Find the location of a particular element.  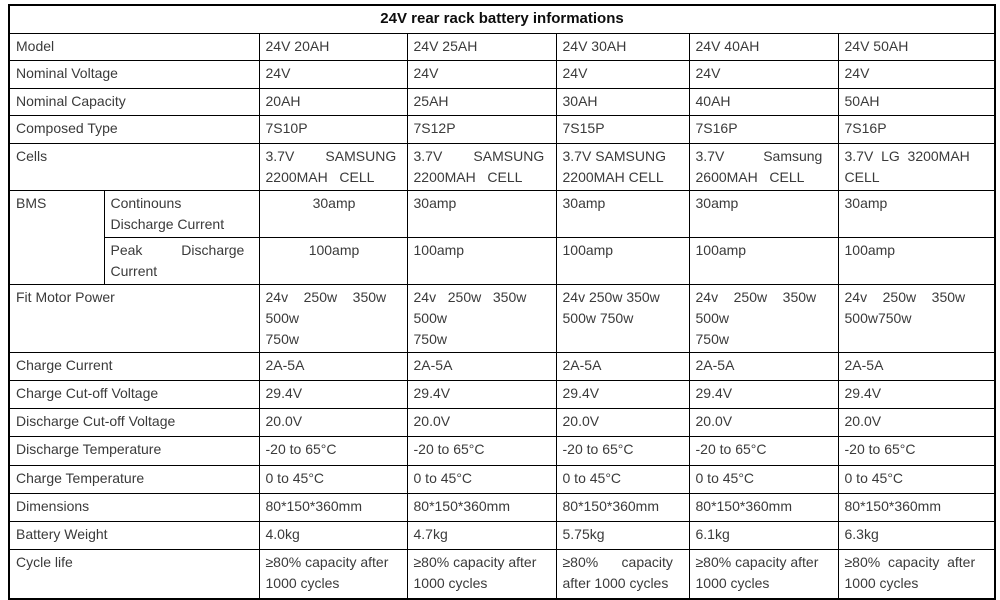

row-label-cycle-life: Cycle life is located at coordinates (134, 574).